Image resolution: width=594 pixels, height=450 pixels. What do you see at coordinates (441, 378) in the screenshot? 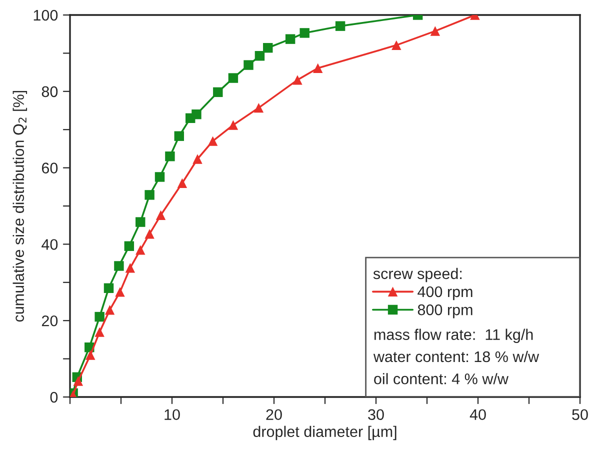
I see `annotation: oil content: 4 % w/w` at bounding box center [441, 378].